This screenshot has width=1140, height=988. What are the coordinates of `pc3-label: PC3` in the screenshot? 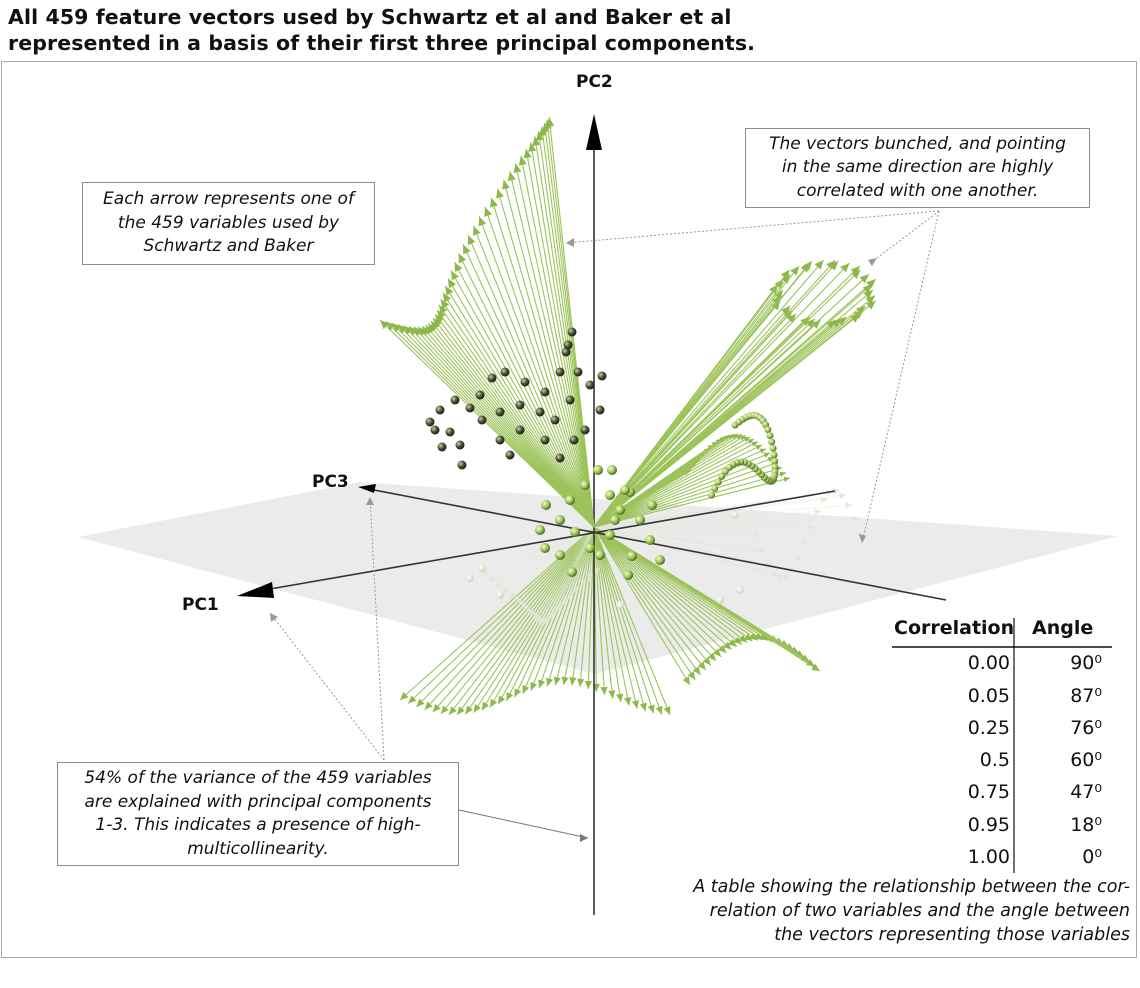 It's located at (330, 482).